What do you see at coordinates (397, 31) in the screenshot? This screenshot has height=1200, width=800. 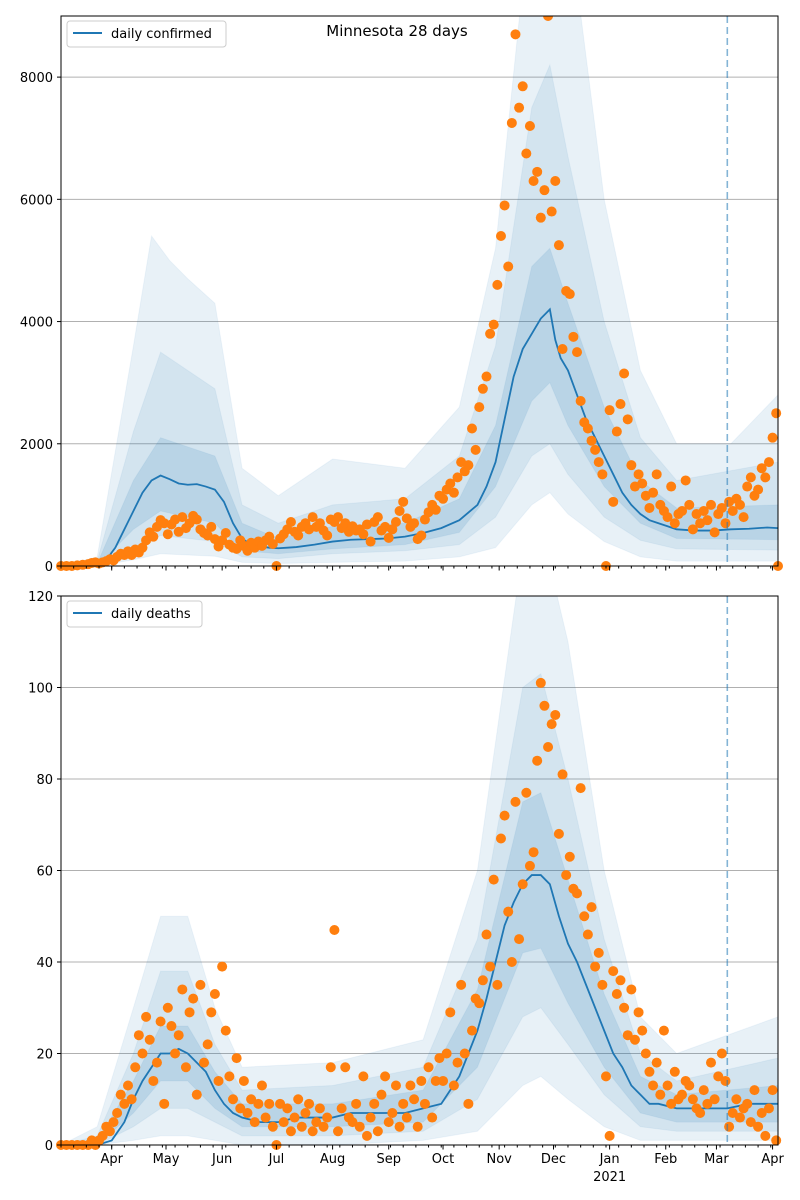 I see `chart-title: Minnesota 28 days` at bounding box center [397, 31].